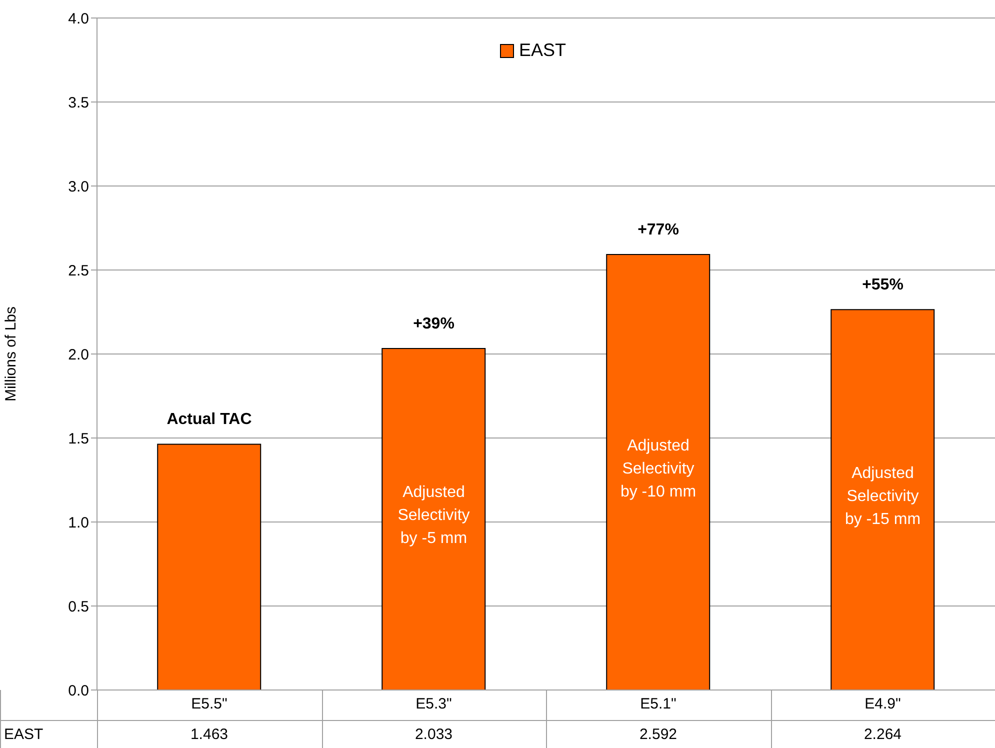  I want to click on text: EAST, so click(24, 734).